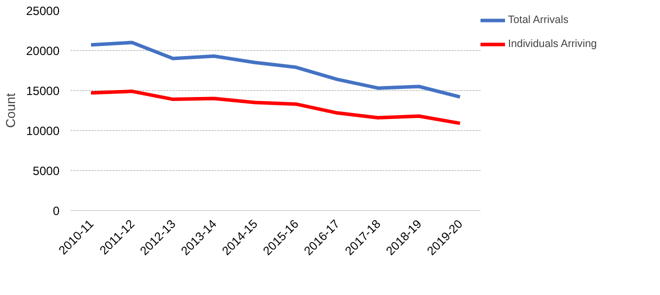  Describe the element at coordinates (43, 11) in the screenshot. I see `y-tick-label: 25000` at that location.